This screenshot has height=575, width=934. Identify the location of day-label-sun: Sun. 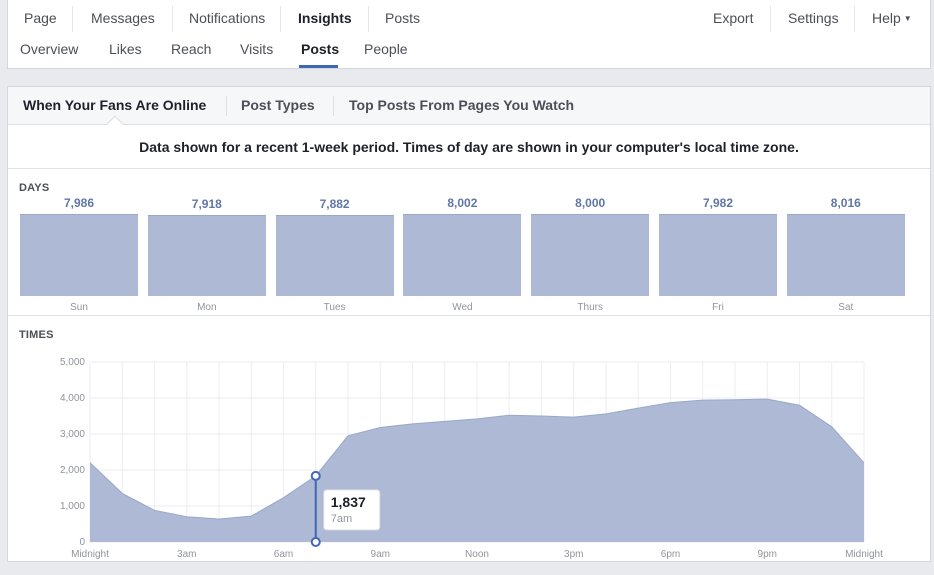
(79, 307).